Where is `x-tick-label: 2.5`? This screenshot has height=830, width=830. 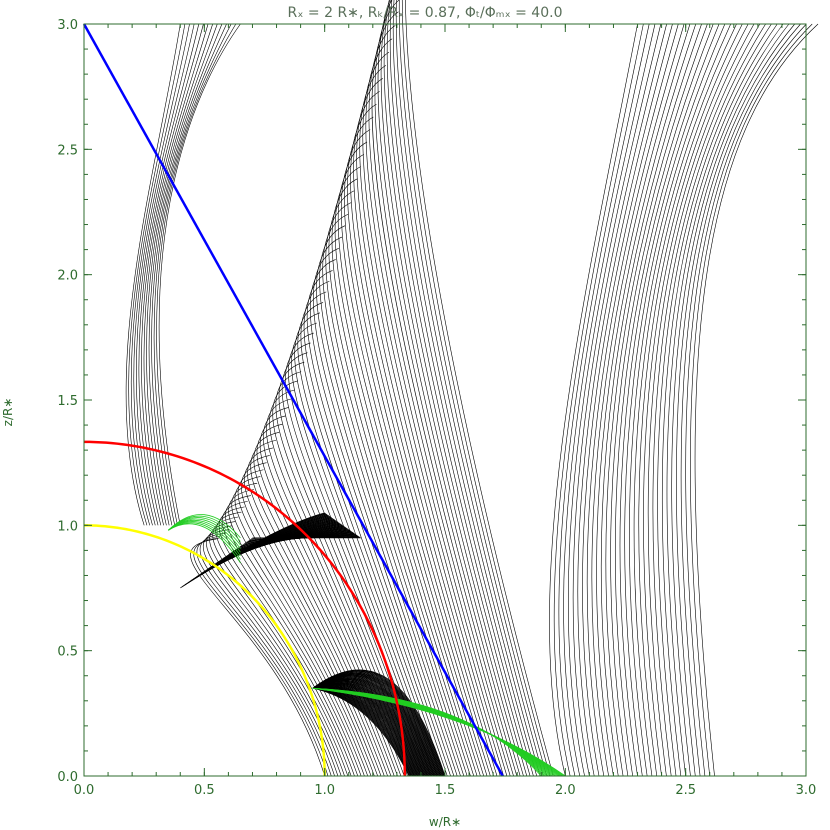
x-tick-label: 2.5 is located at coordinates (685, 790).